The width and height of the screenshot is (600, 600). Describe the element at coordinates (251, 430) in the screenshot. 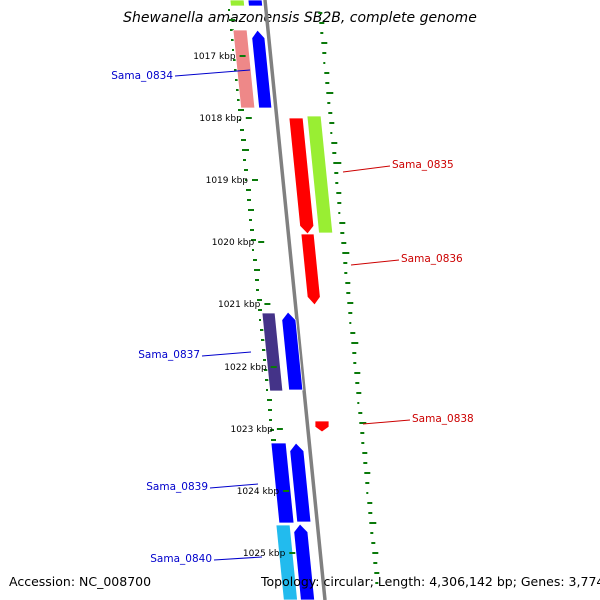

I see `ruler-label: 1023 kbp` at that location.